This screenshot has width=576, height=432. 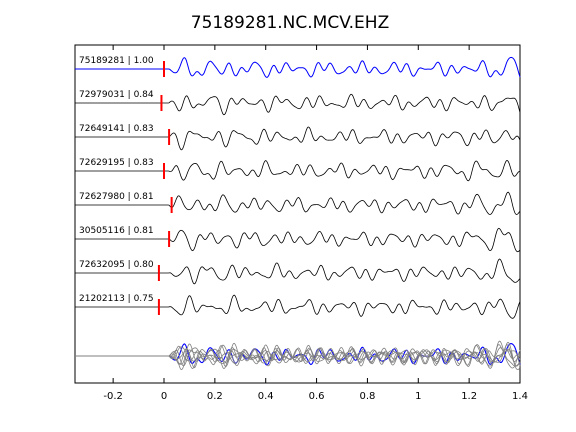 I want to click on trace-label: 21202113 | 0.75, so click(x=116, y=299).